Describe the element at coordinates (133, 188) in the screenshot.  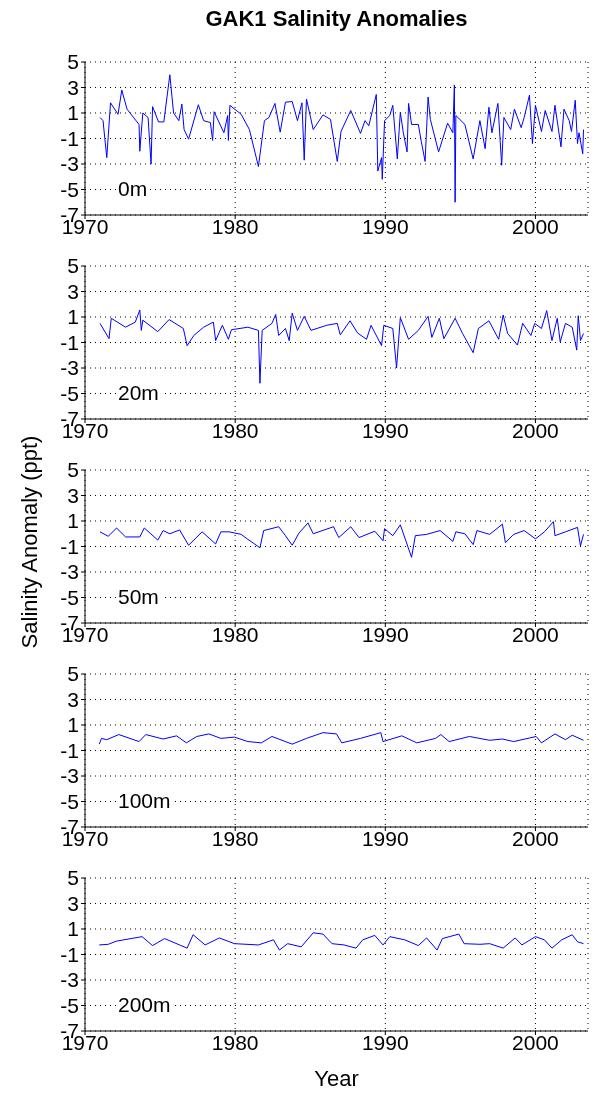
I see `annotation: 0m` at that location.